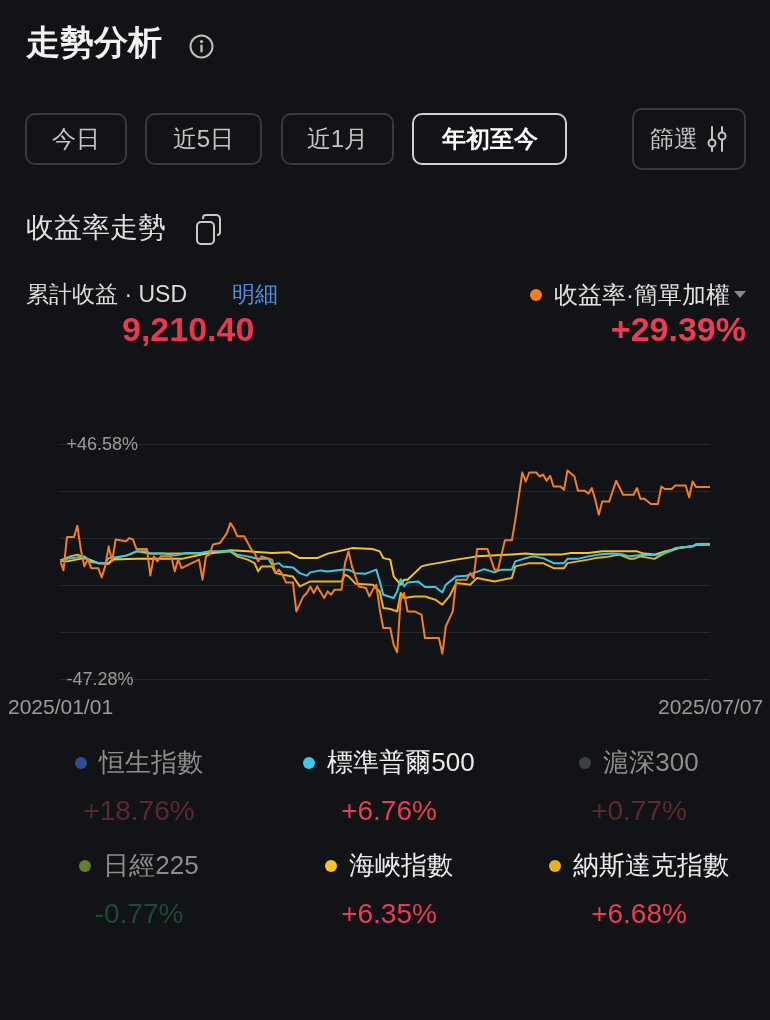 This screenshot has height=1020, width=770. Describe the element at coordinates (639, 811) in the screenshot. I see `text: +0.77%` at that location.